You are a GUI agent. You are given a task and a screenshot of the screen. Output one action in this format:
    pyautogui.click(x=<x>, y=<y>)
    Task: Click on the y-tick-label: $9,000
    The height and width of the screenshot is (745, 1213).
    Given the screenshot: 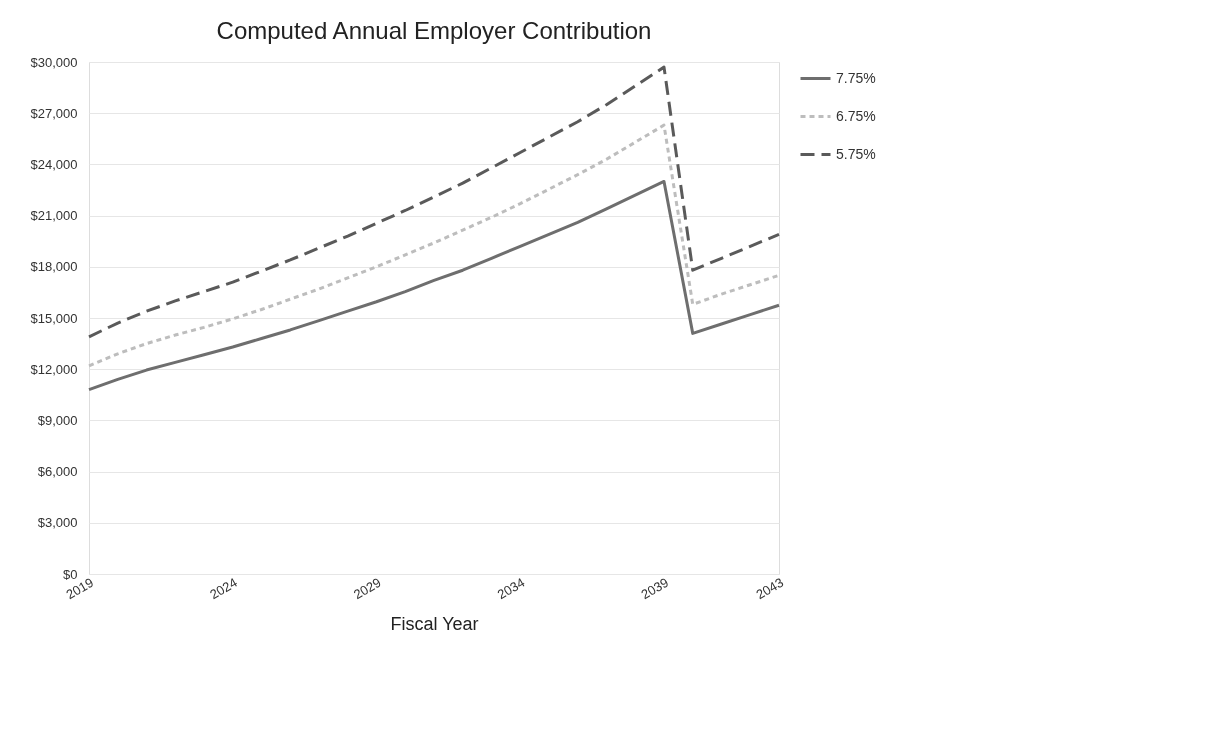 What is the action you would take?
    pyautogui.click(x=57, y=420)
    